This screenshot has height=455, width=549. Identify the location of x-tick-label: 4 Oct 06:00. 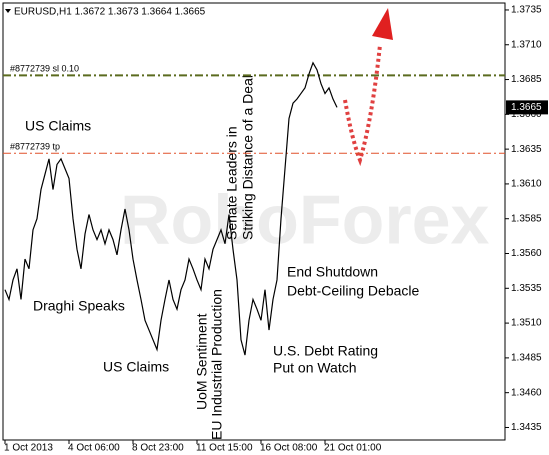
(94, 448).